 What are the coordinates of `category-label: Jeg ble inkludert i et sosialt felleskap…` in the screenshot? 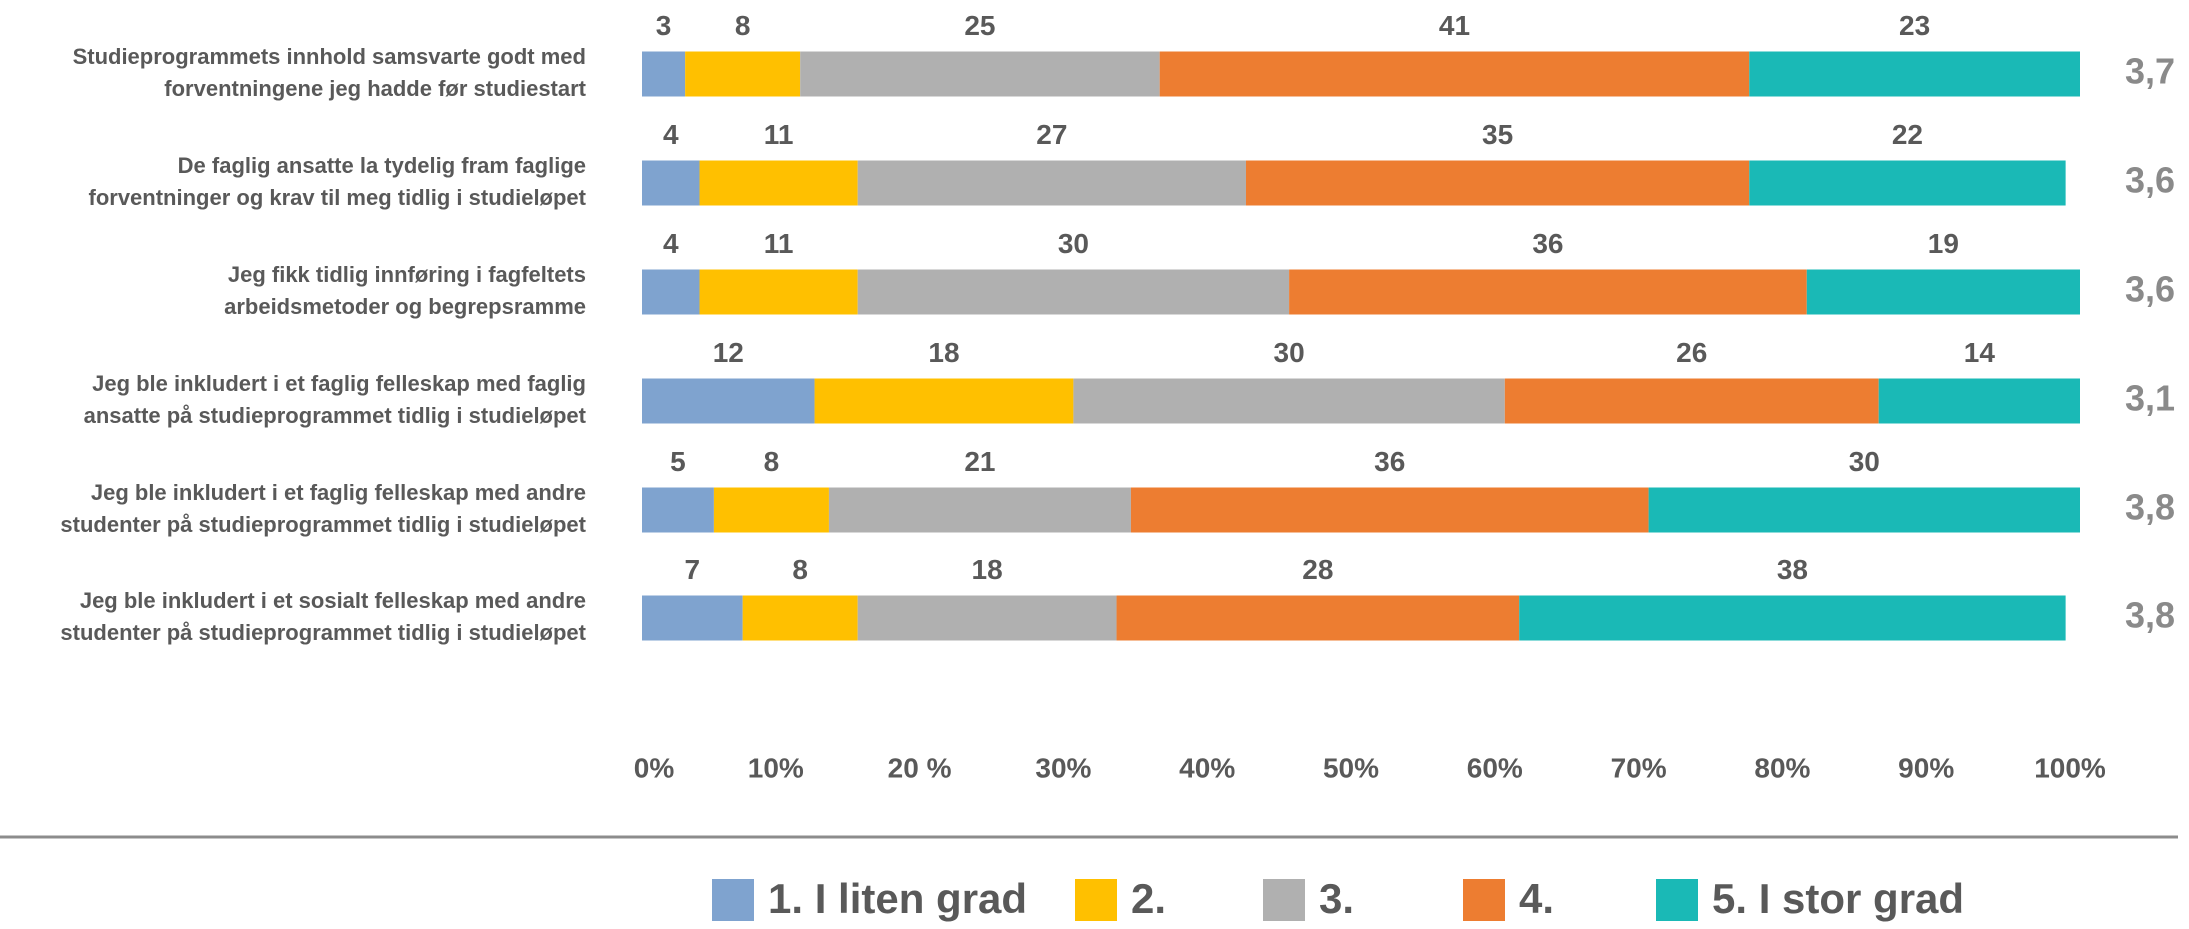 It's located at (333, 600).